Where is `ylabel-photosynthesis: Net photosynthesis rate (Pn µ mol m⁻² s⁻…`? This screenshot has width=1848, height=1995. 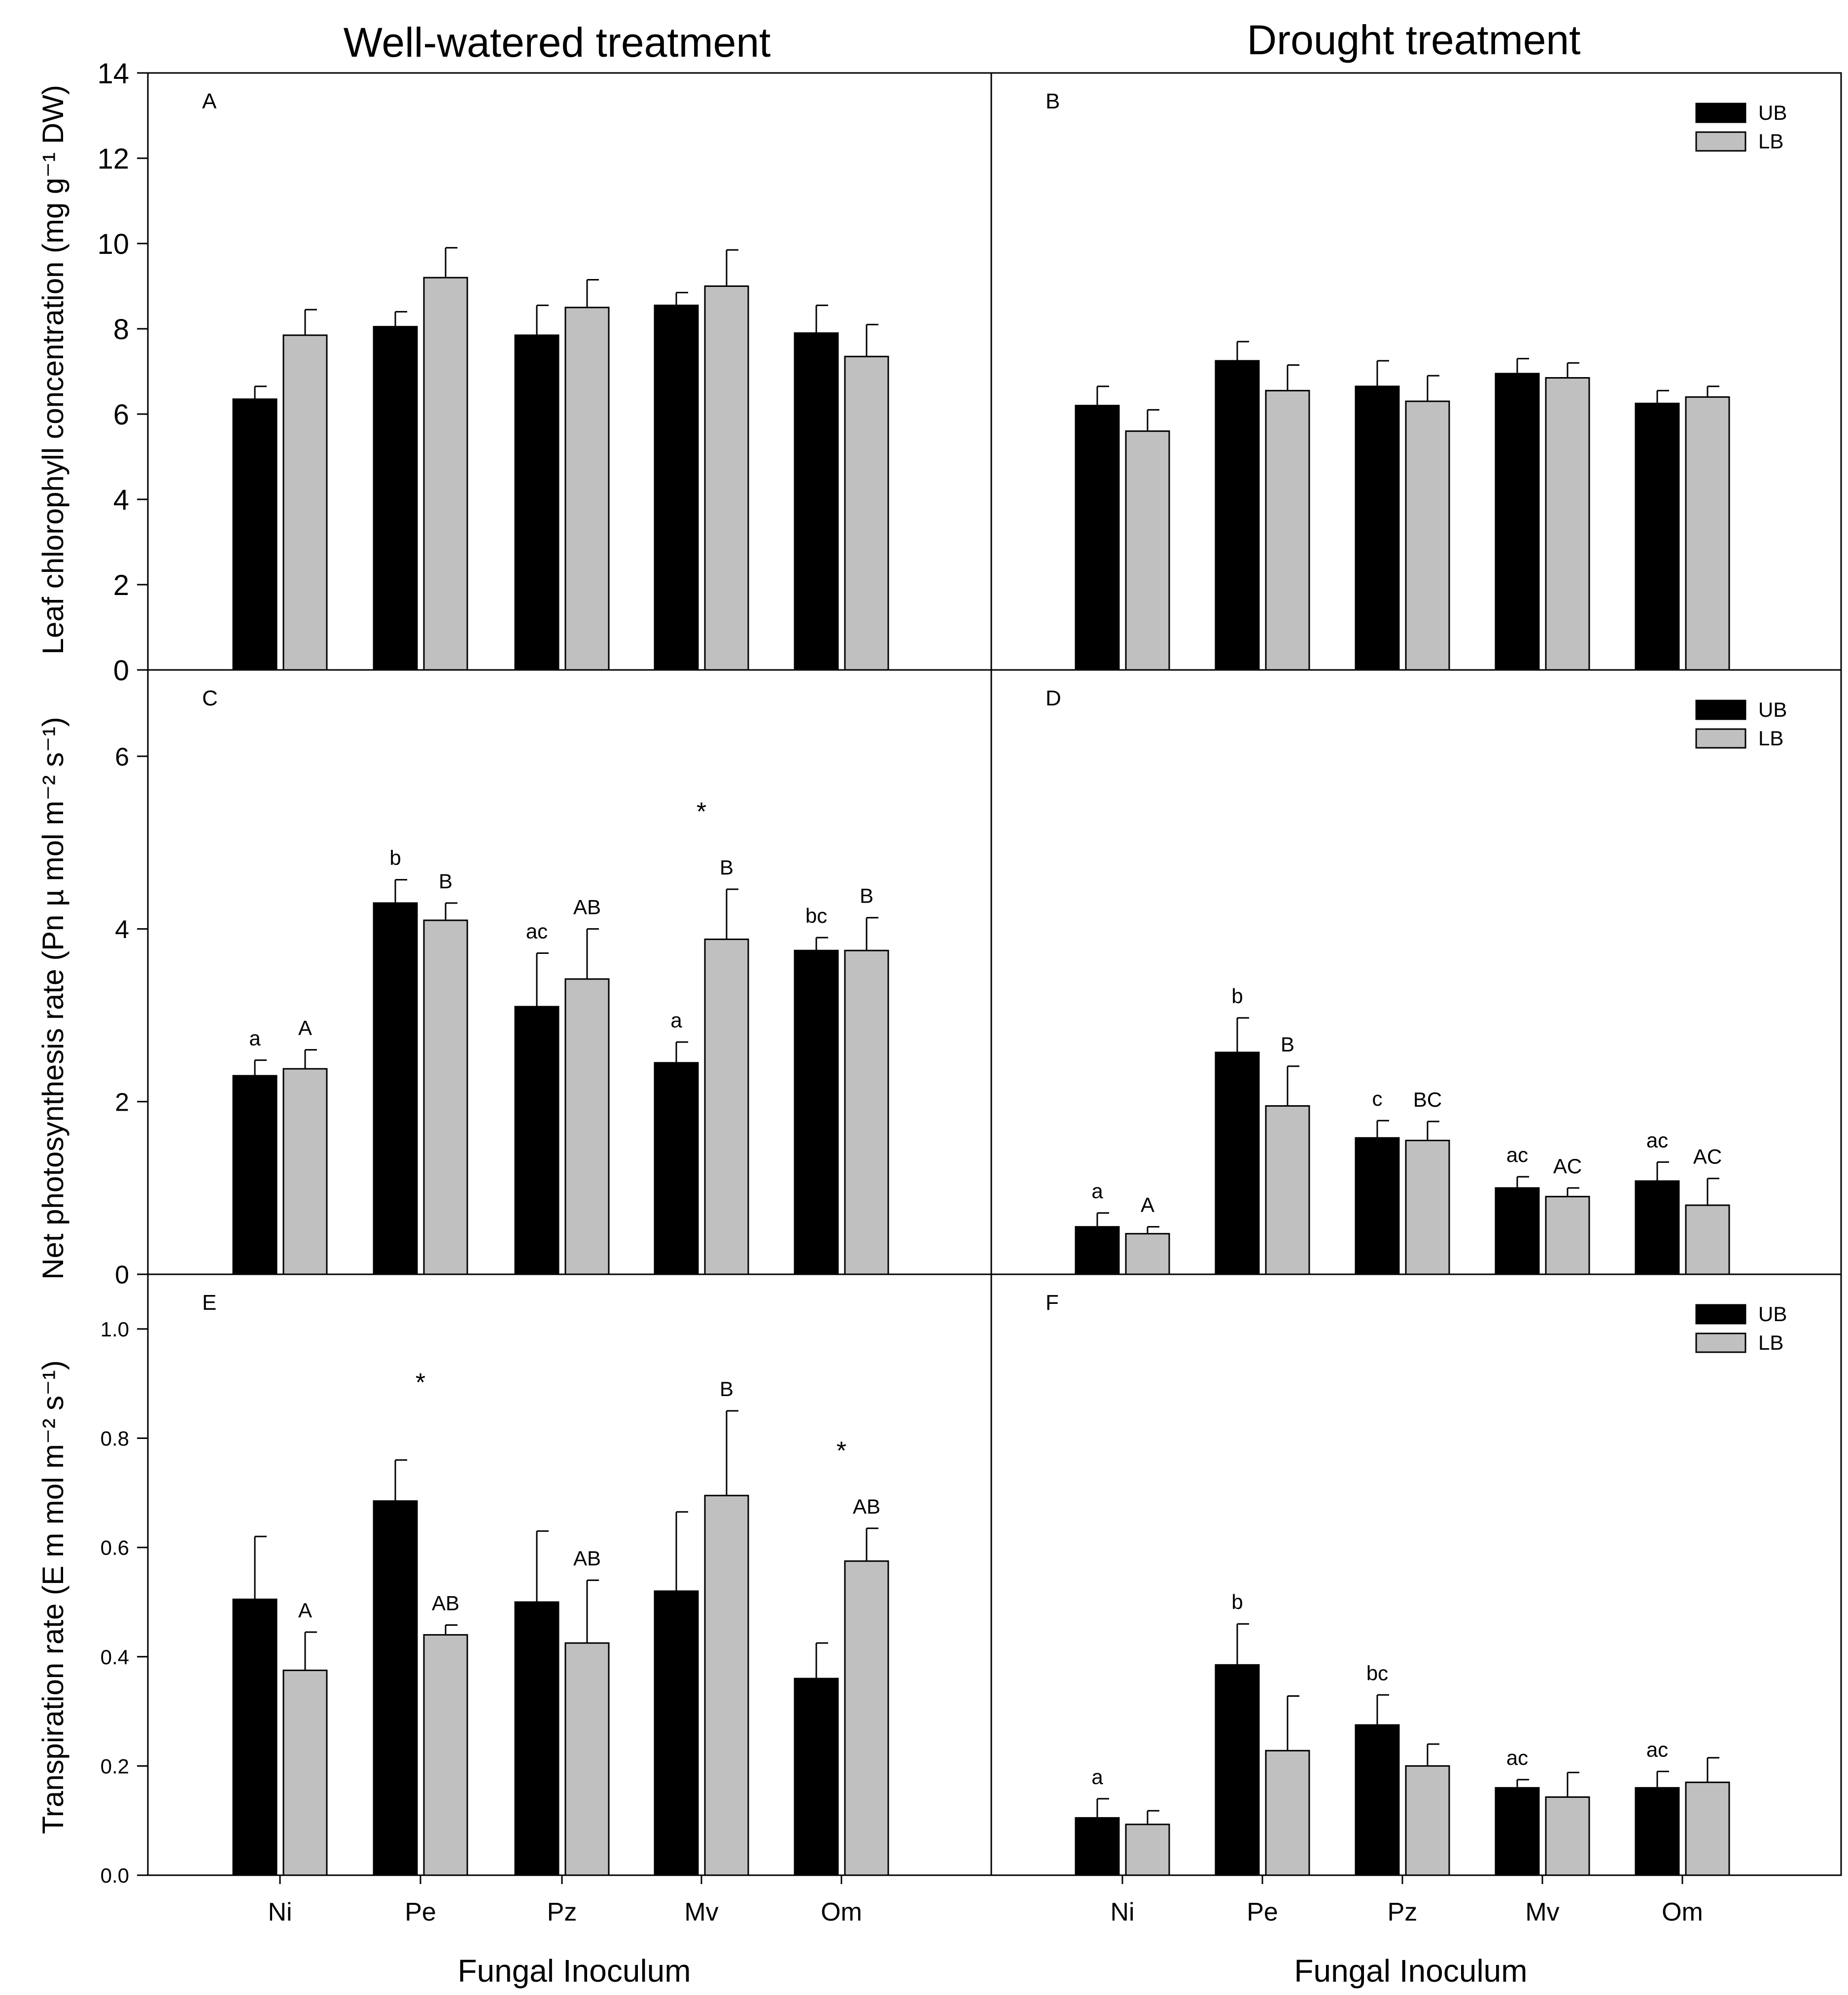 ylabel-photosynthesis: Net photosynthesis rate (Pn µ mol m⁻² s⁻… is located at coordinates (53, 998).